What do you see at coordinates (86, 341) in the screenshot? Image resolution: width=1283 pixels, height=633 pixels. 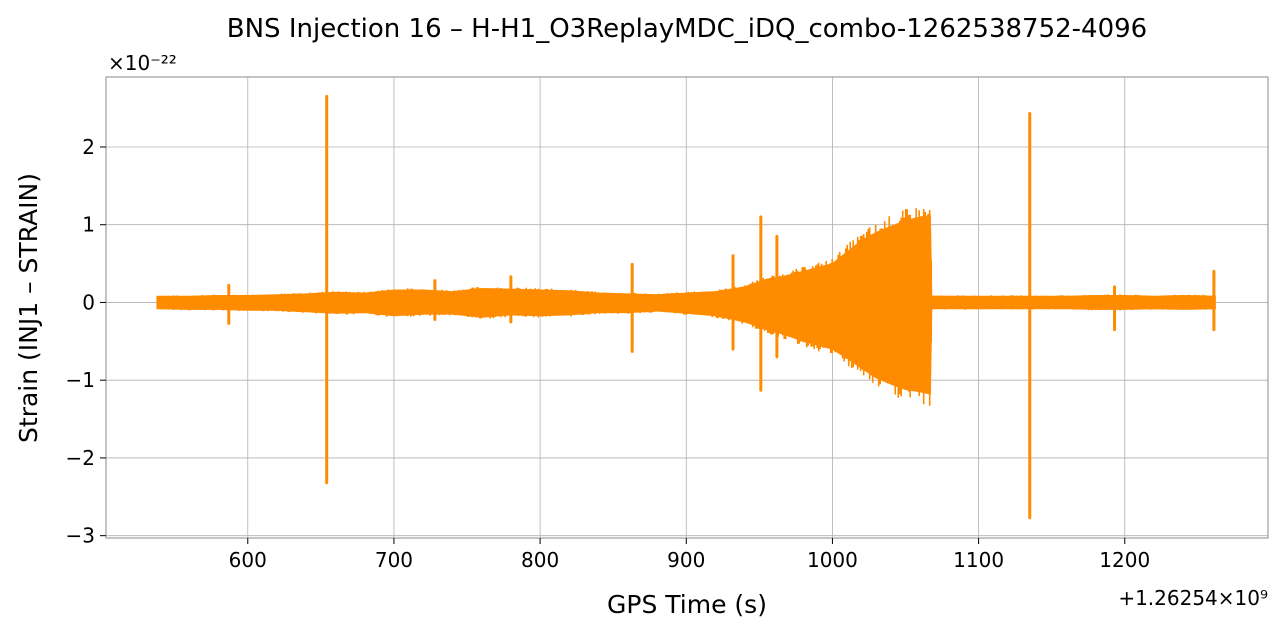 I see `y-axis-ticks: −3 −2 −1 0 1 2` at bounding box center [86, 341].